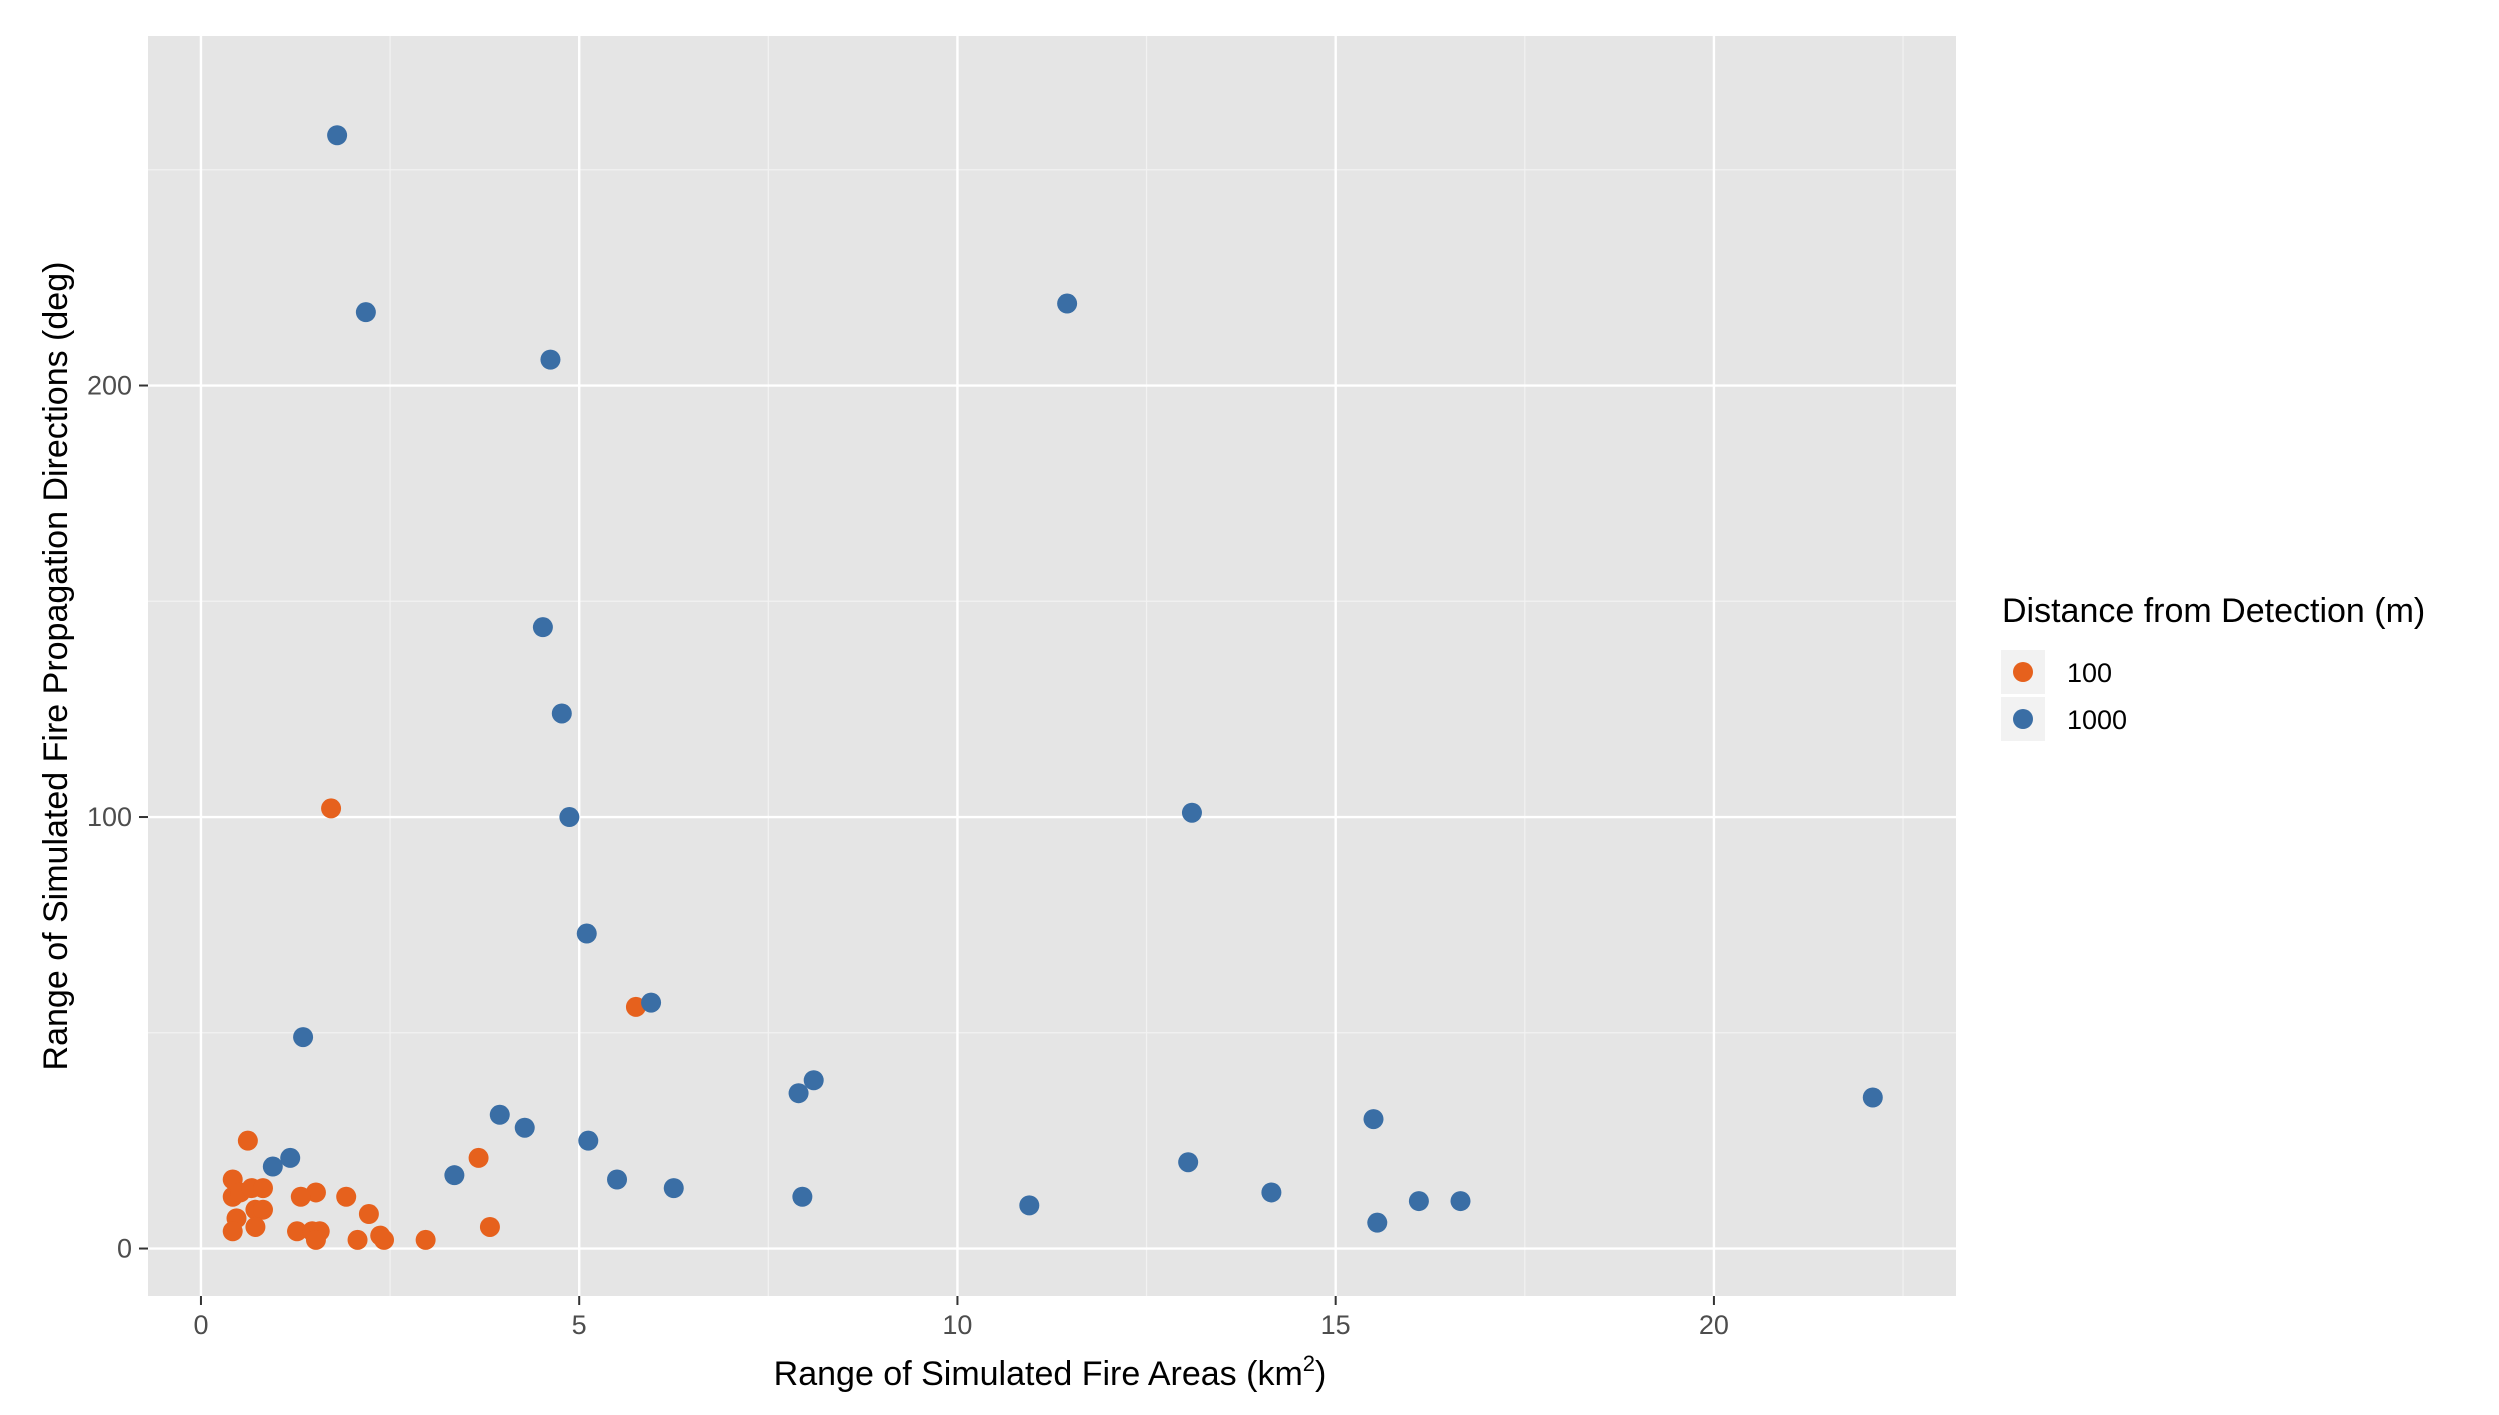 The image size is (2499, 1415). What do you see at coordinates (1336, 1325) in the screenshot?
I see `x-tick-label: 15` at bounding box center [1336, 1325].